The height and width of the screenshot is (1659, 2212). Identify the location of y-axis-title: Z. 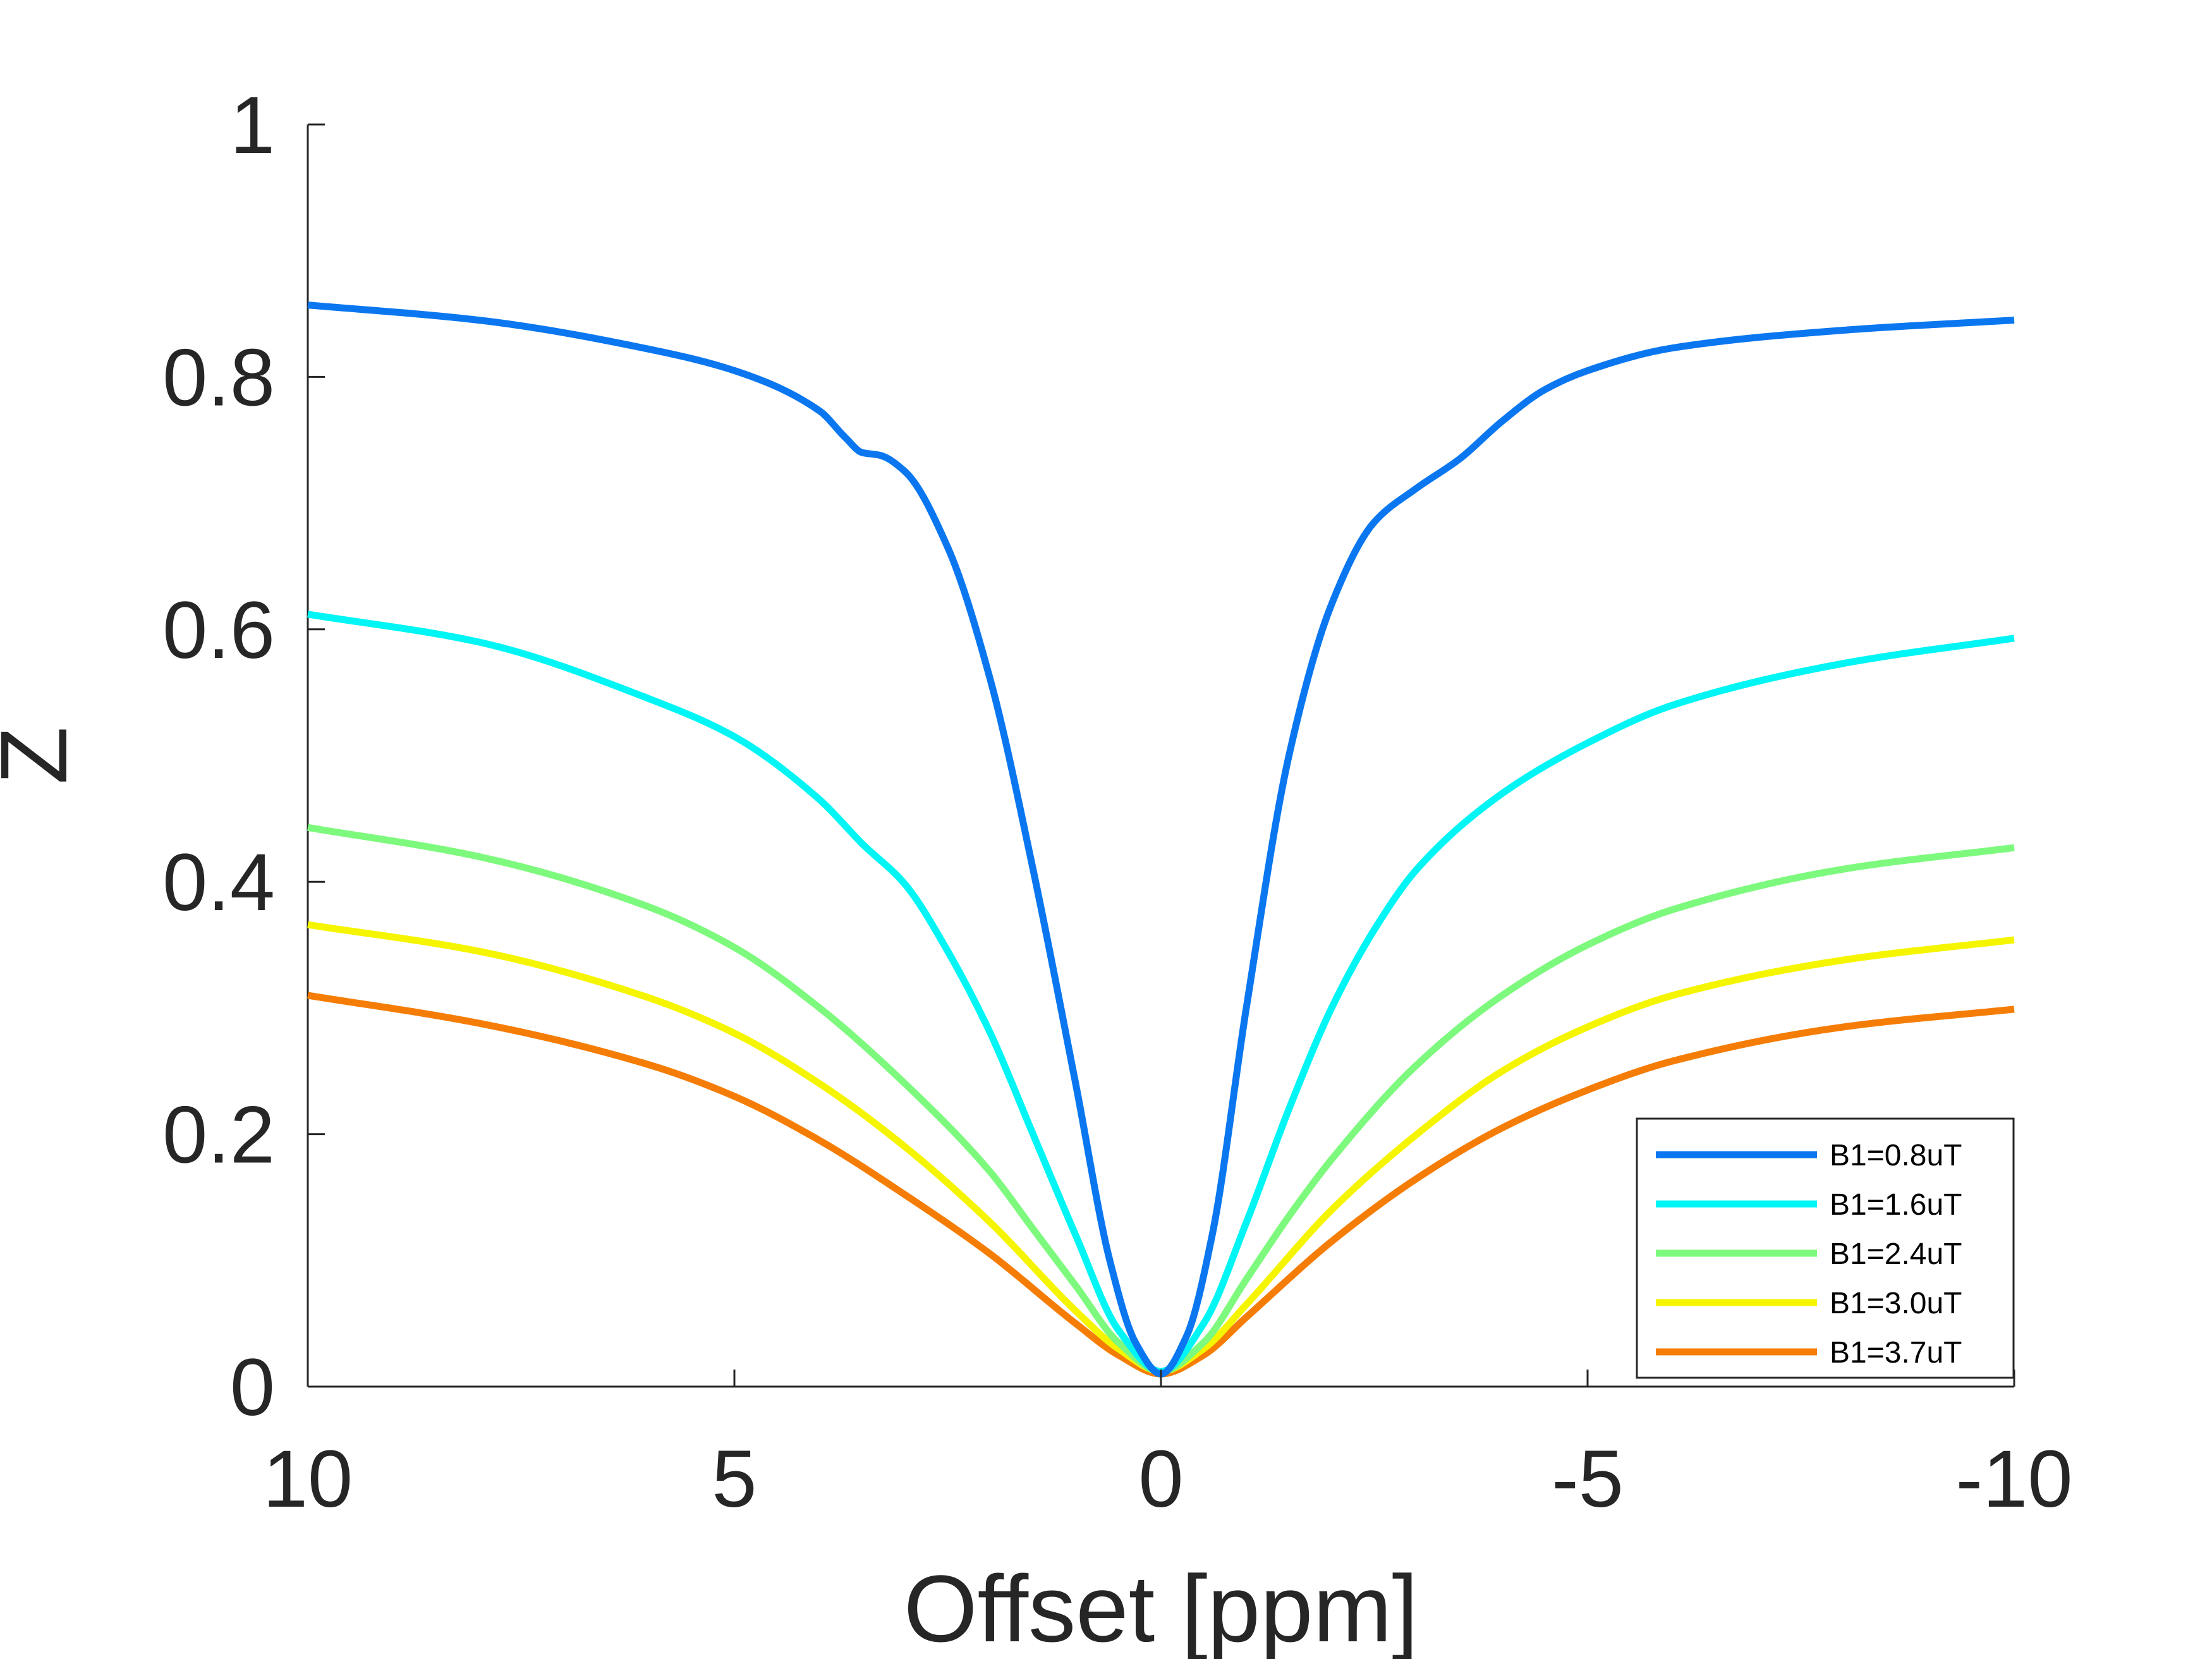
(43, 756).